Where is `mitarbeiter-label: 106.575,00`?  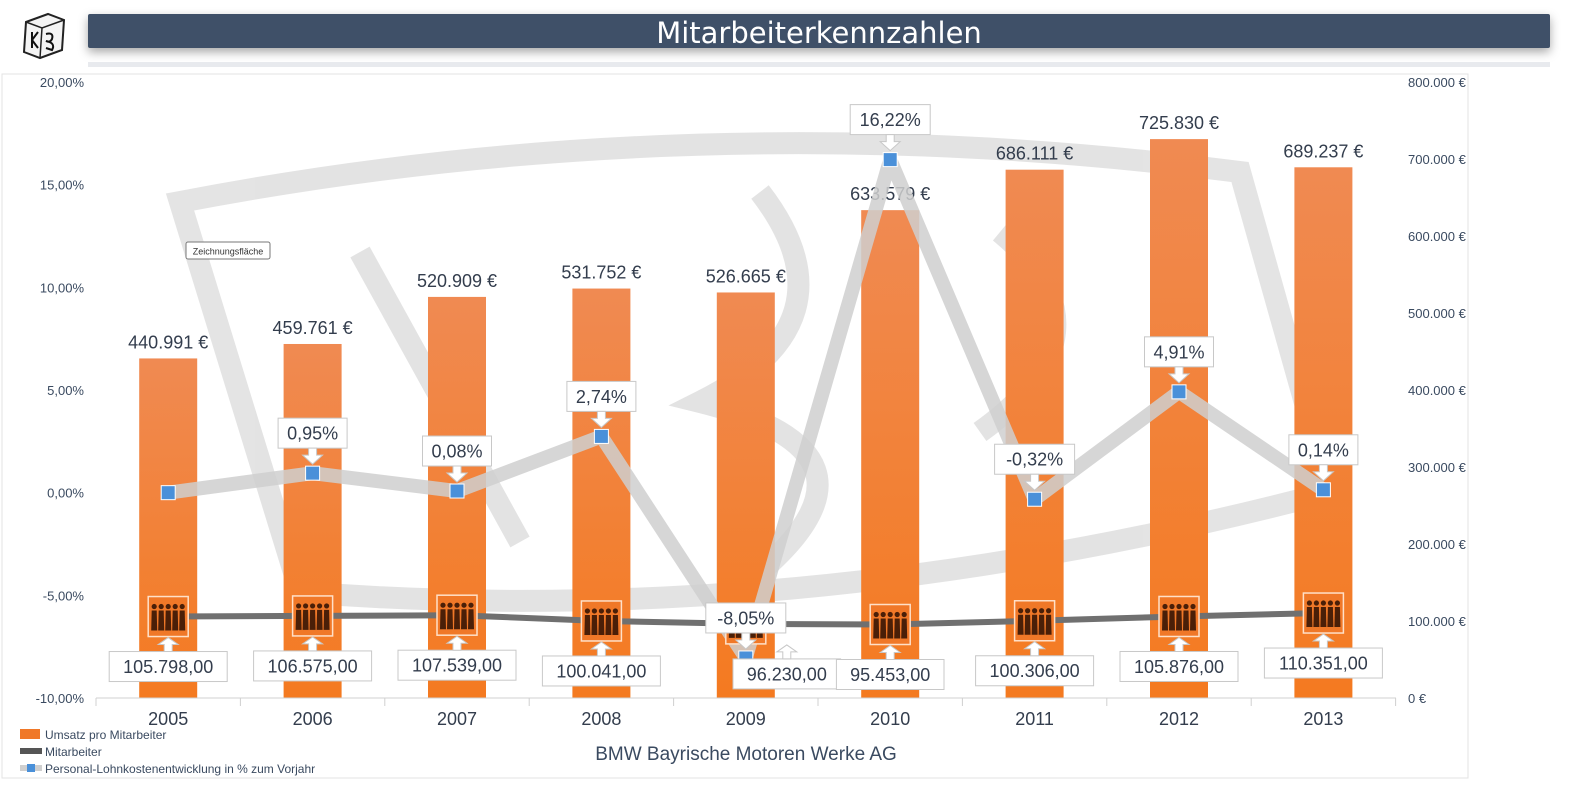 mitarbeiter-label: 106.575,00 is located at coordinates (313, 659).